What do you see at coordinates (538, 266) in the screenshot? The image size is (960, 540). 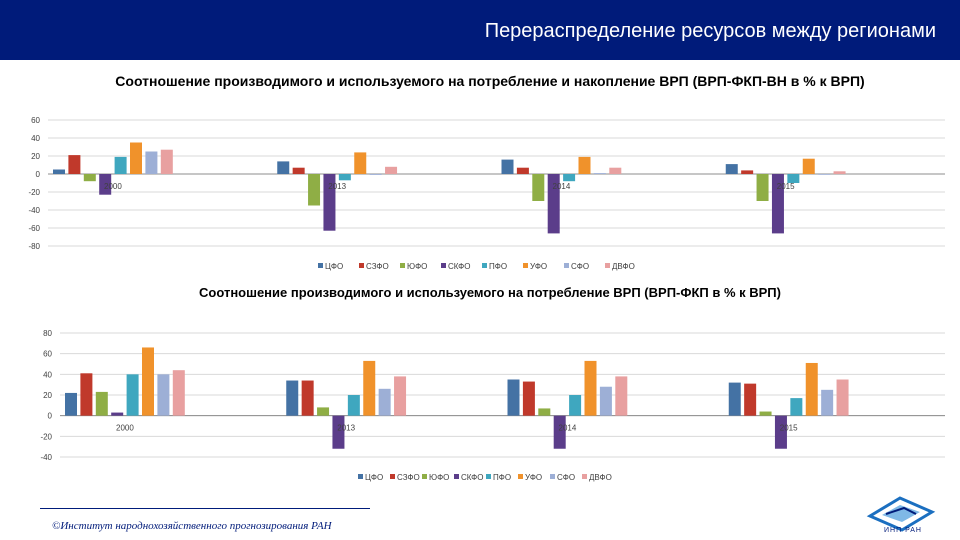 I see `legend-label: УФО` at bounding box center [538, 266].